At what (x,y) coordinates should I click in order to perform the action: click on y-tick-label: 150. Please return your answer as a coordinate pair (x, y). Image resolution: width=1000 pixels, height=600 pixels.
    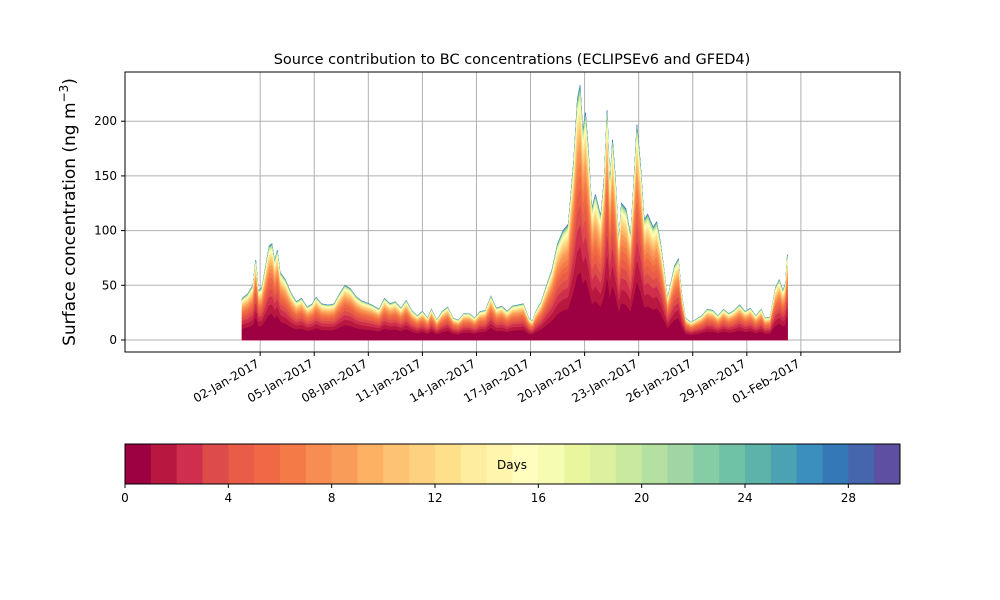
    Looking at the image, I should click on (105, 176).